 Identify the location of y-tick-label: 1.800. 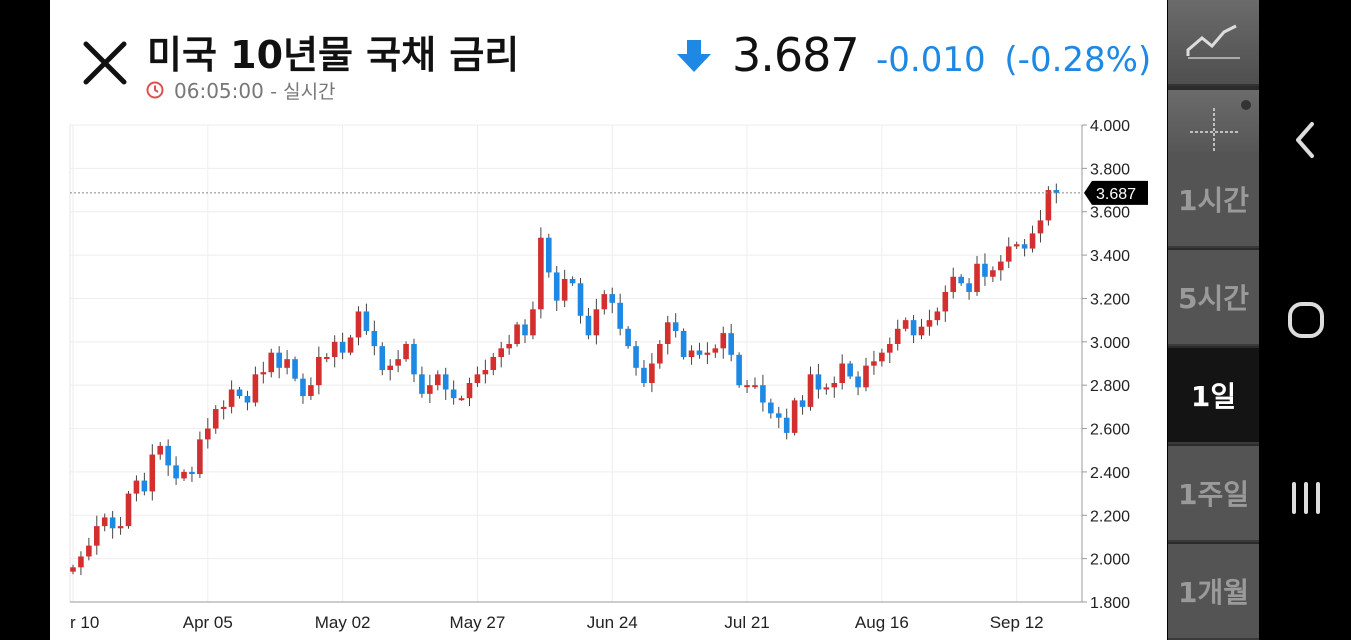
(1110, 603).